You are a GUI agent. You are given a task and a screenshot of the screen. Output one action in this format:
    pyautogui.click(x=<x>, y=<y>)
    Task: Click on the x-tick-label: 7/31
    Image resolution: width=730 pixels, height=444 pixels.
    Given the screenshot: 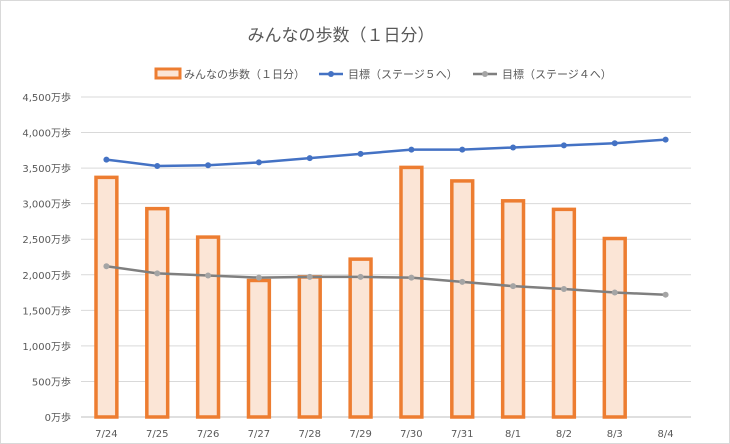 What is the action you would take?
    pyautogui.click(x=462, y=434)
    